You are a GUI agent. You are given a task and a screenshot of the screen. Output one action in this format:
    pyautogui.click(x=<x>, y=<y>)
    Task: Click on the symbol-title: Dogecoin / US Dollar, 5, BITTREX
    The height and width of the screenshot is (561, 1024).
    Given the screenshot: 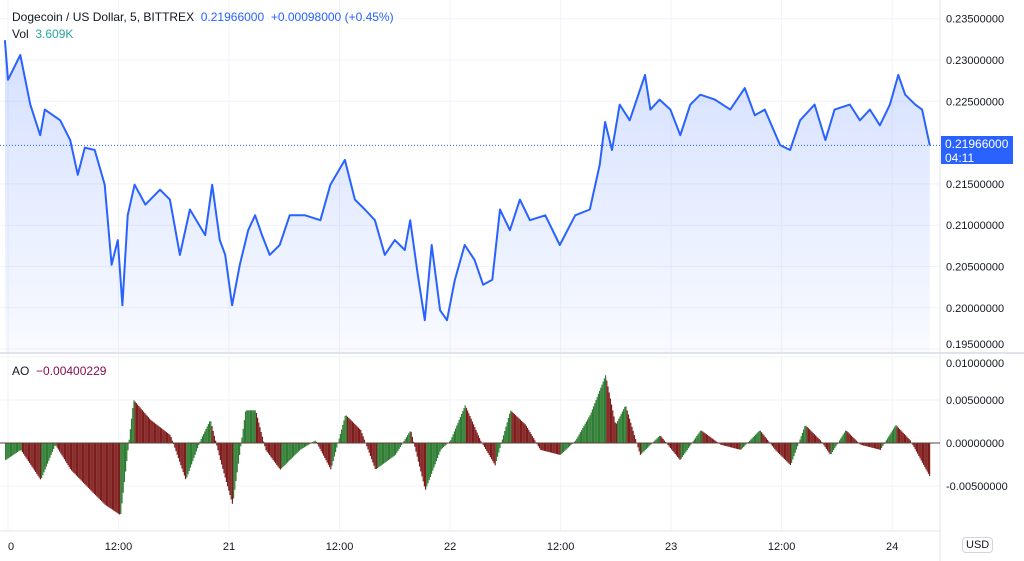 What is the action you would take?
    pyautogui.click(x=103, y=17)
    